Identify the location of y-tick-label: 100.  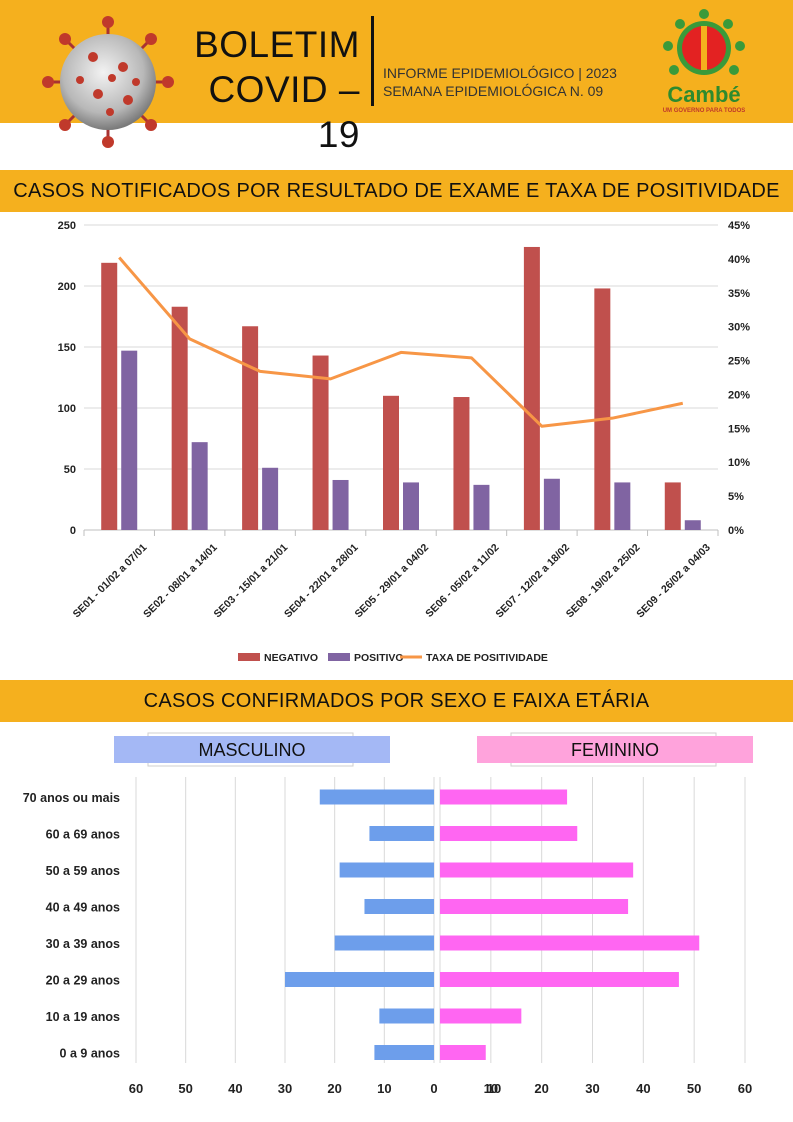
(67, 409).